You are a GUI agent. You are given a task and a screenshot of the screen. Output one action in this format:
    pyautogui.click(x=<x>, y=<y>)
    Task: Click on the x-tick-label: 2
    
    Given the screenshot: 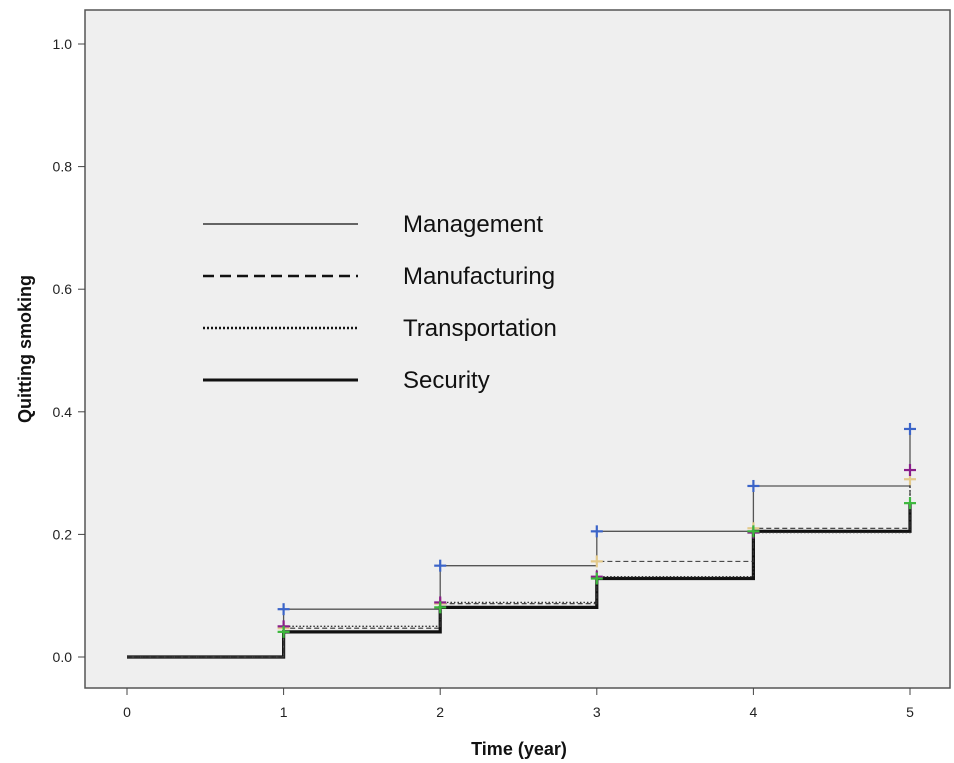 What is the action you would take?
    pyautogui.click(x=440, y=712)
    